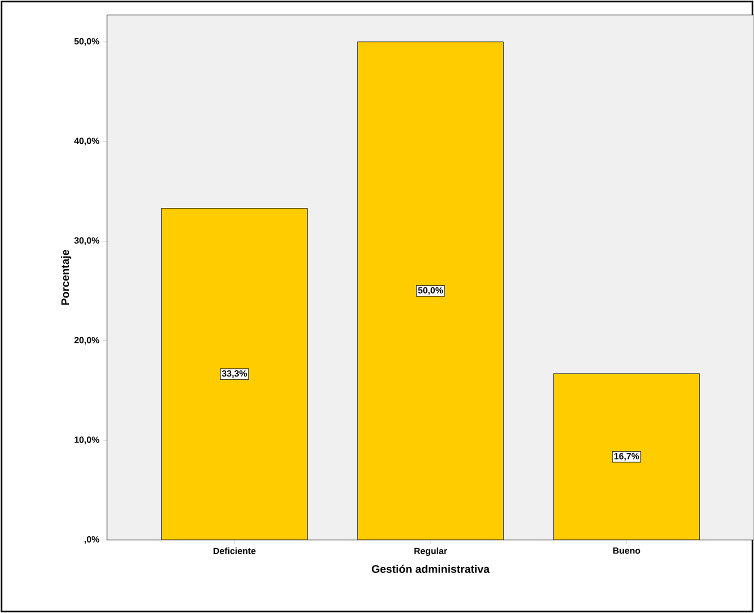 Image resolution: width=754 pixels, height=613 pixels. Describe the element at coordinates (87, 440) in the screenshot. I see `y-tick-label: 10,0%` at that location.